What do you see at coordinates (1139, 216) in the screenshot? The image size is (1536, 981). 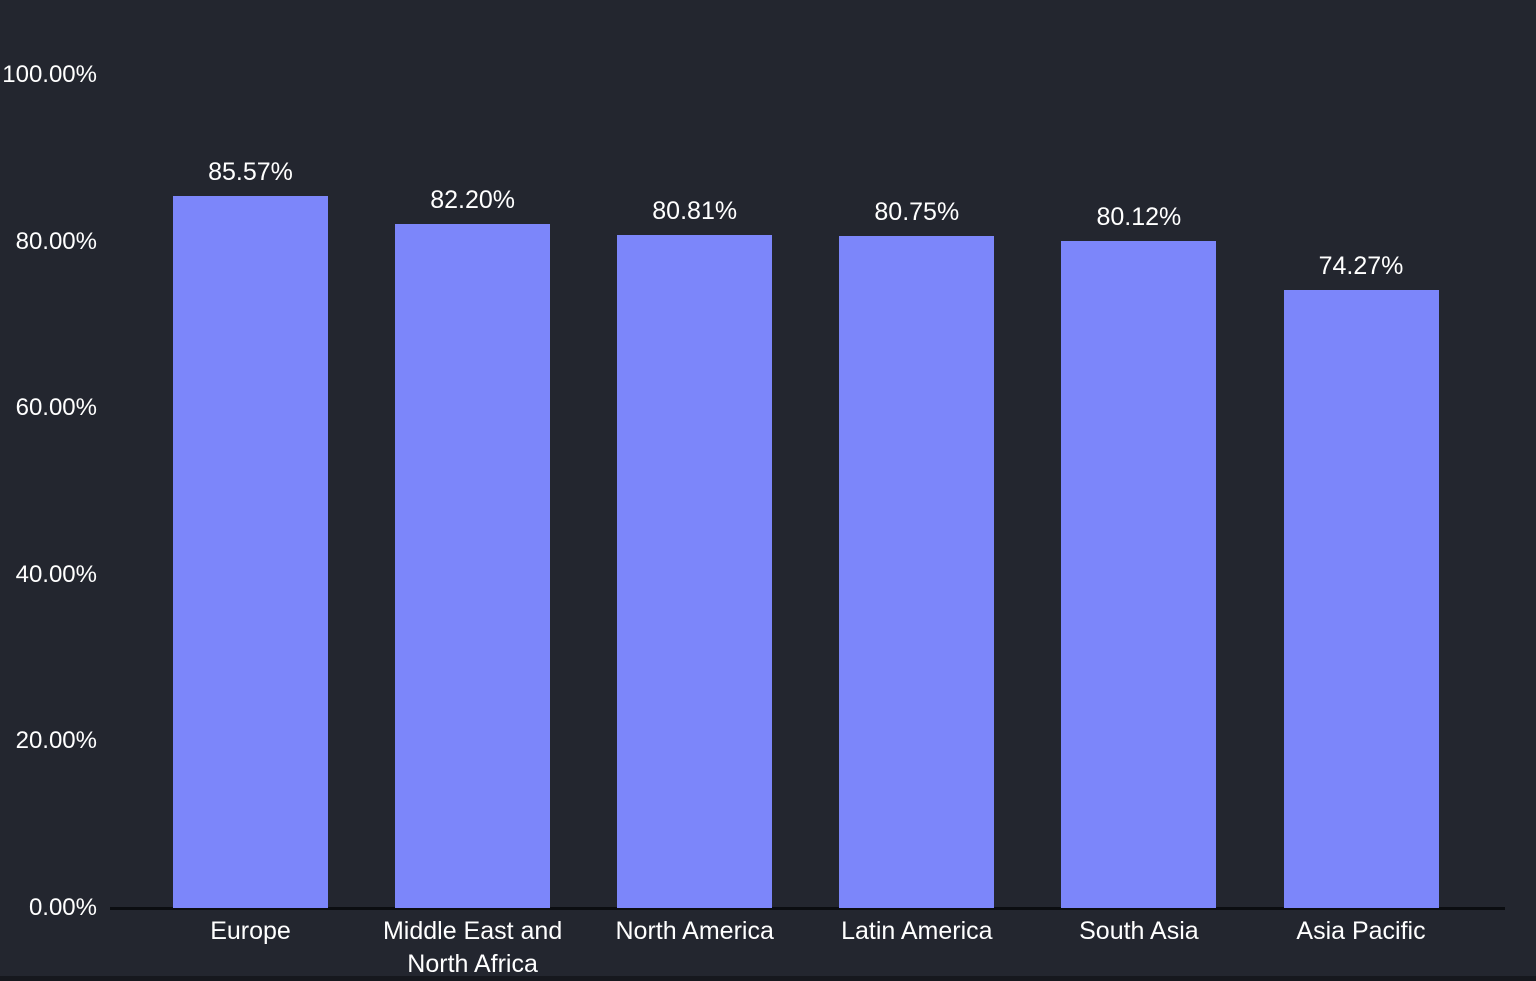 I see `bar-value-label: 80.12%` at bounding box center [1139, 216].